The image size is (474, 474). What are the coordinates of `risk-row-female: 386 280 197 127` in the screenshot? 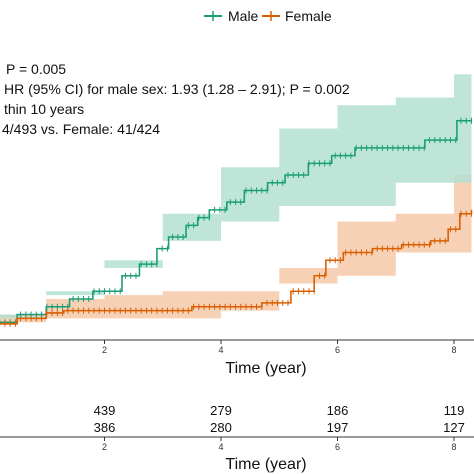 It's located at (279, 427).